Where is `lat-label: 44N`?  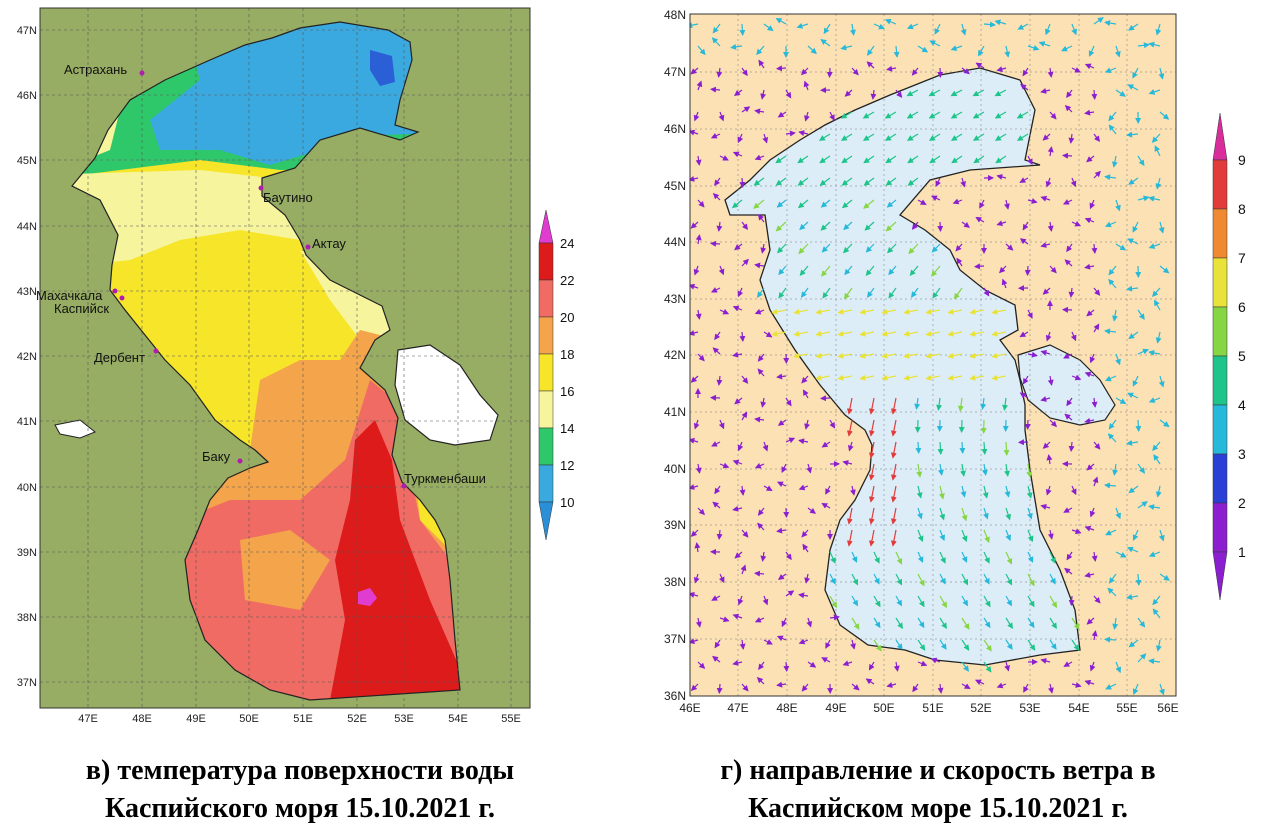
lat-label: 44N is located at coordinates (675, 242).